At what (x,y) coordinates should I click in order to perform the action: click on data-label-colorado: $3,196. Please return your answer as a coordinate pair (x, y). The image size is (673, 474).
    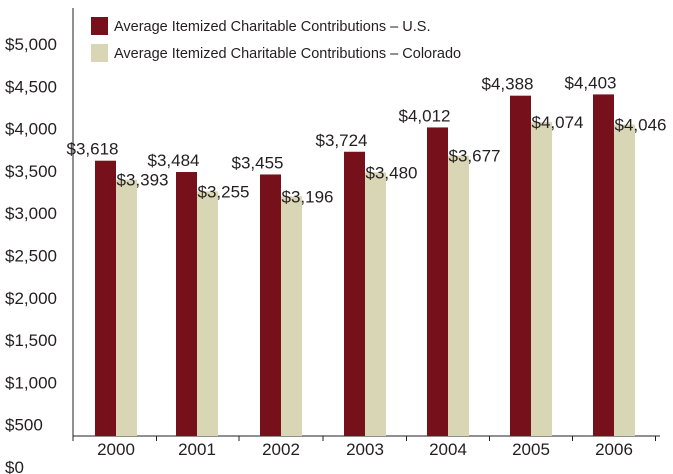
    Looking at the image, I should click on (308, 196).